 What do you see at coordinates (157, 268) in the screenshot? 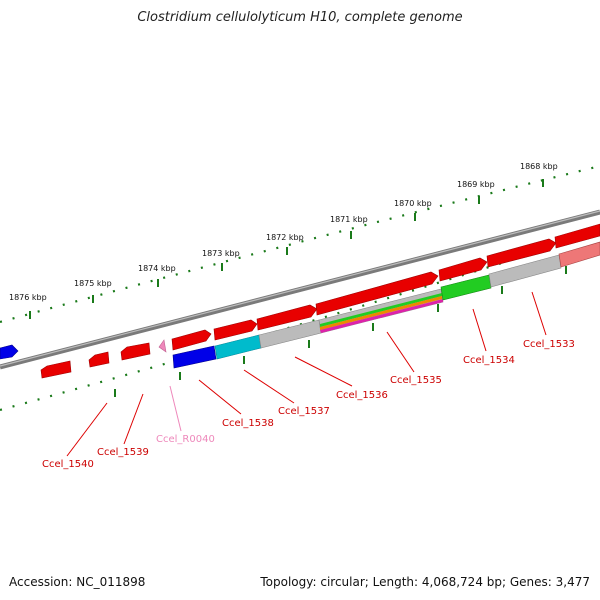
I see `ruler-label-1874: 1874 kbp` at bounding box center [157, 268].